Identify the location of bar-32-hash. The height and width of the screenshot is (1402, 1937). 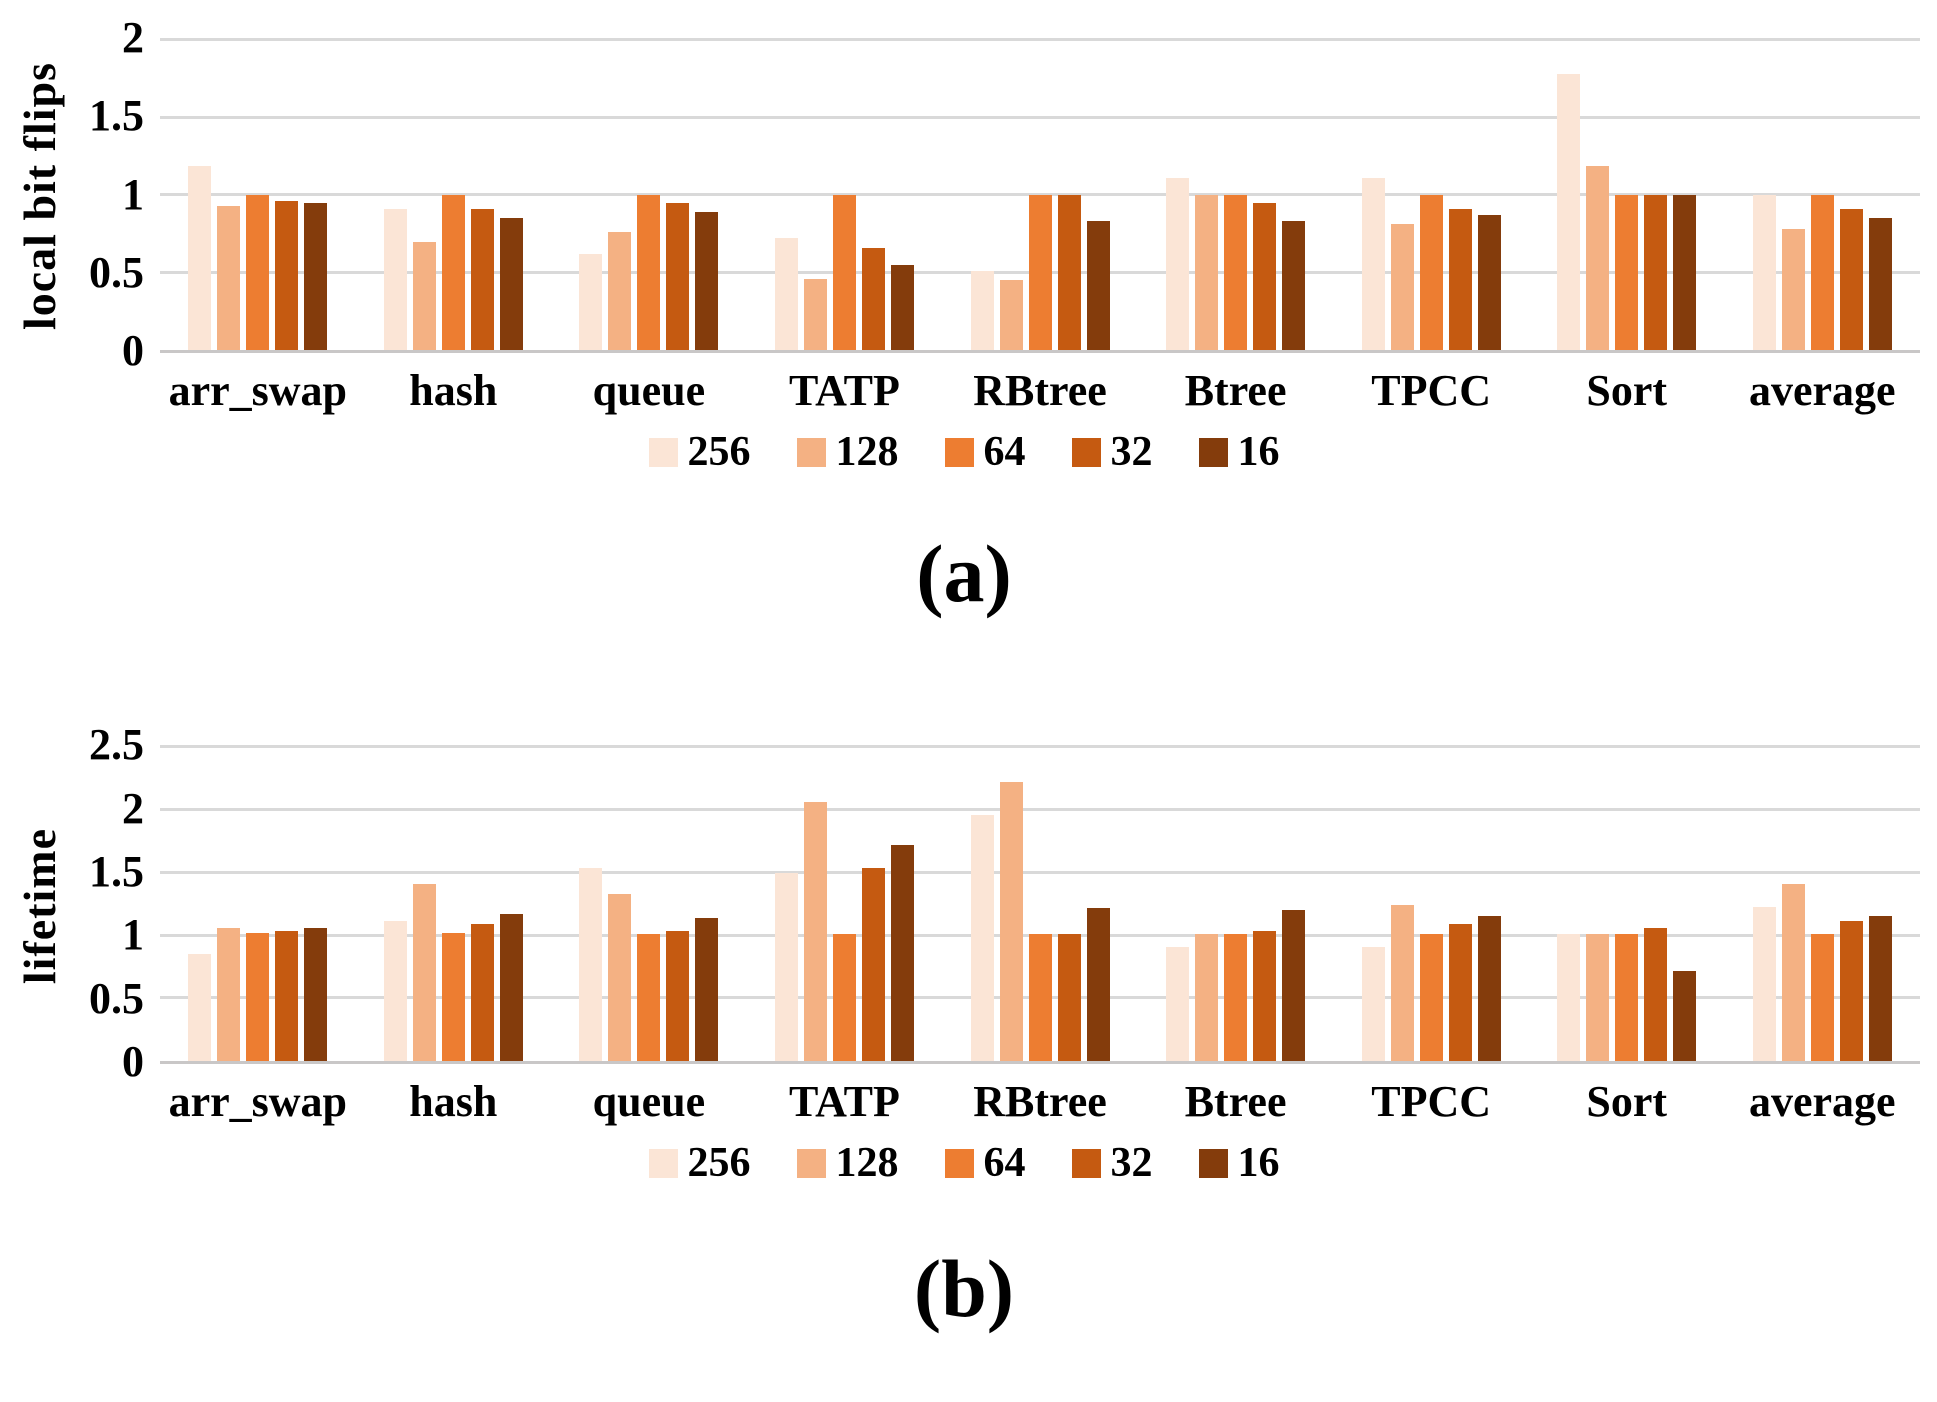
(482, 279).